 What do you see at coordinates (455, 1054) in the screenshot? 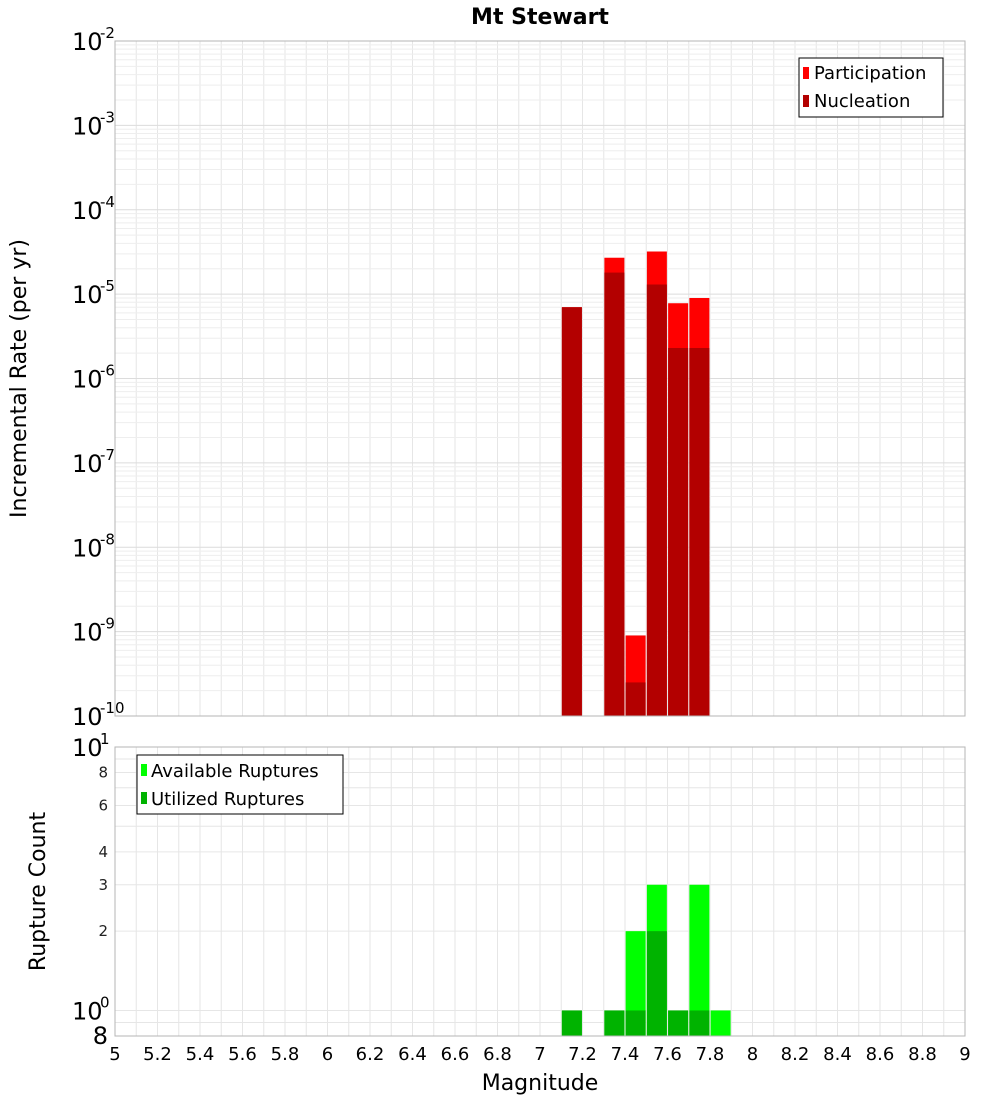
I see `x-tick-label: 6.6` at bounding box center [455, 1054].